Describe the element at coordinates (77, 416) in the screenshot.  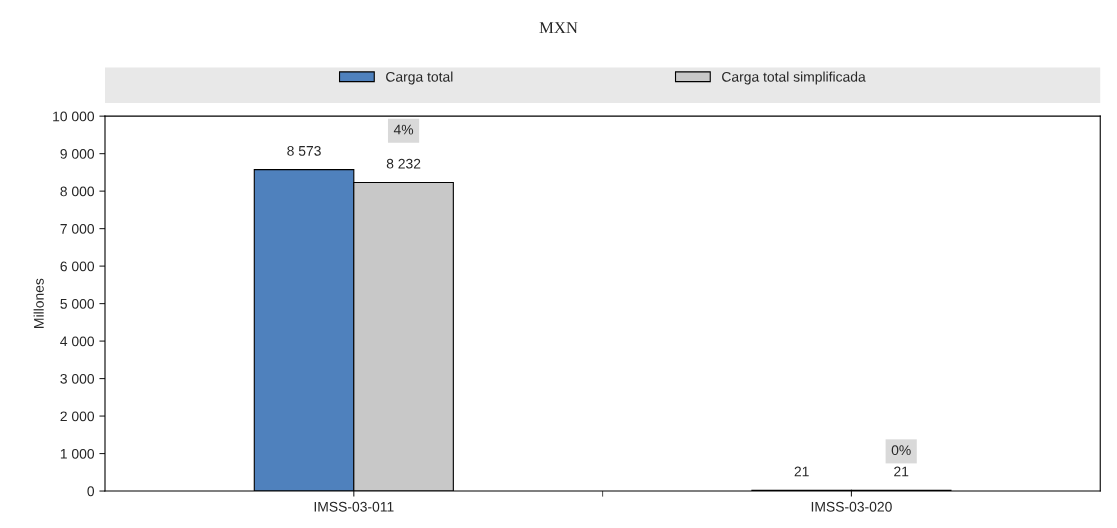
I see `y-tick-label: 2 000` at that location.